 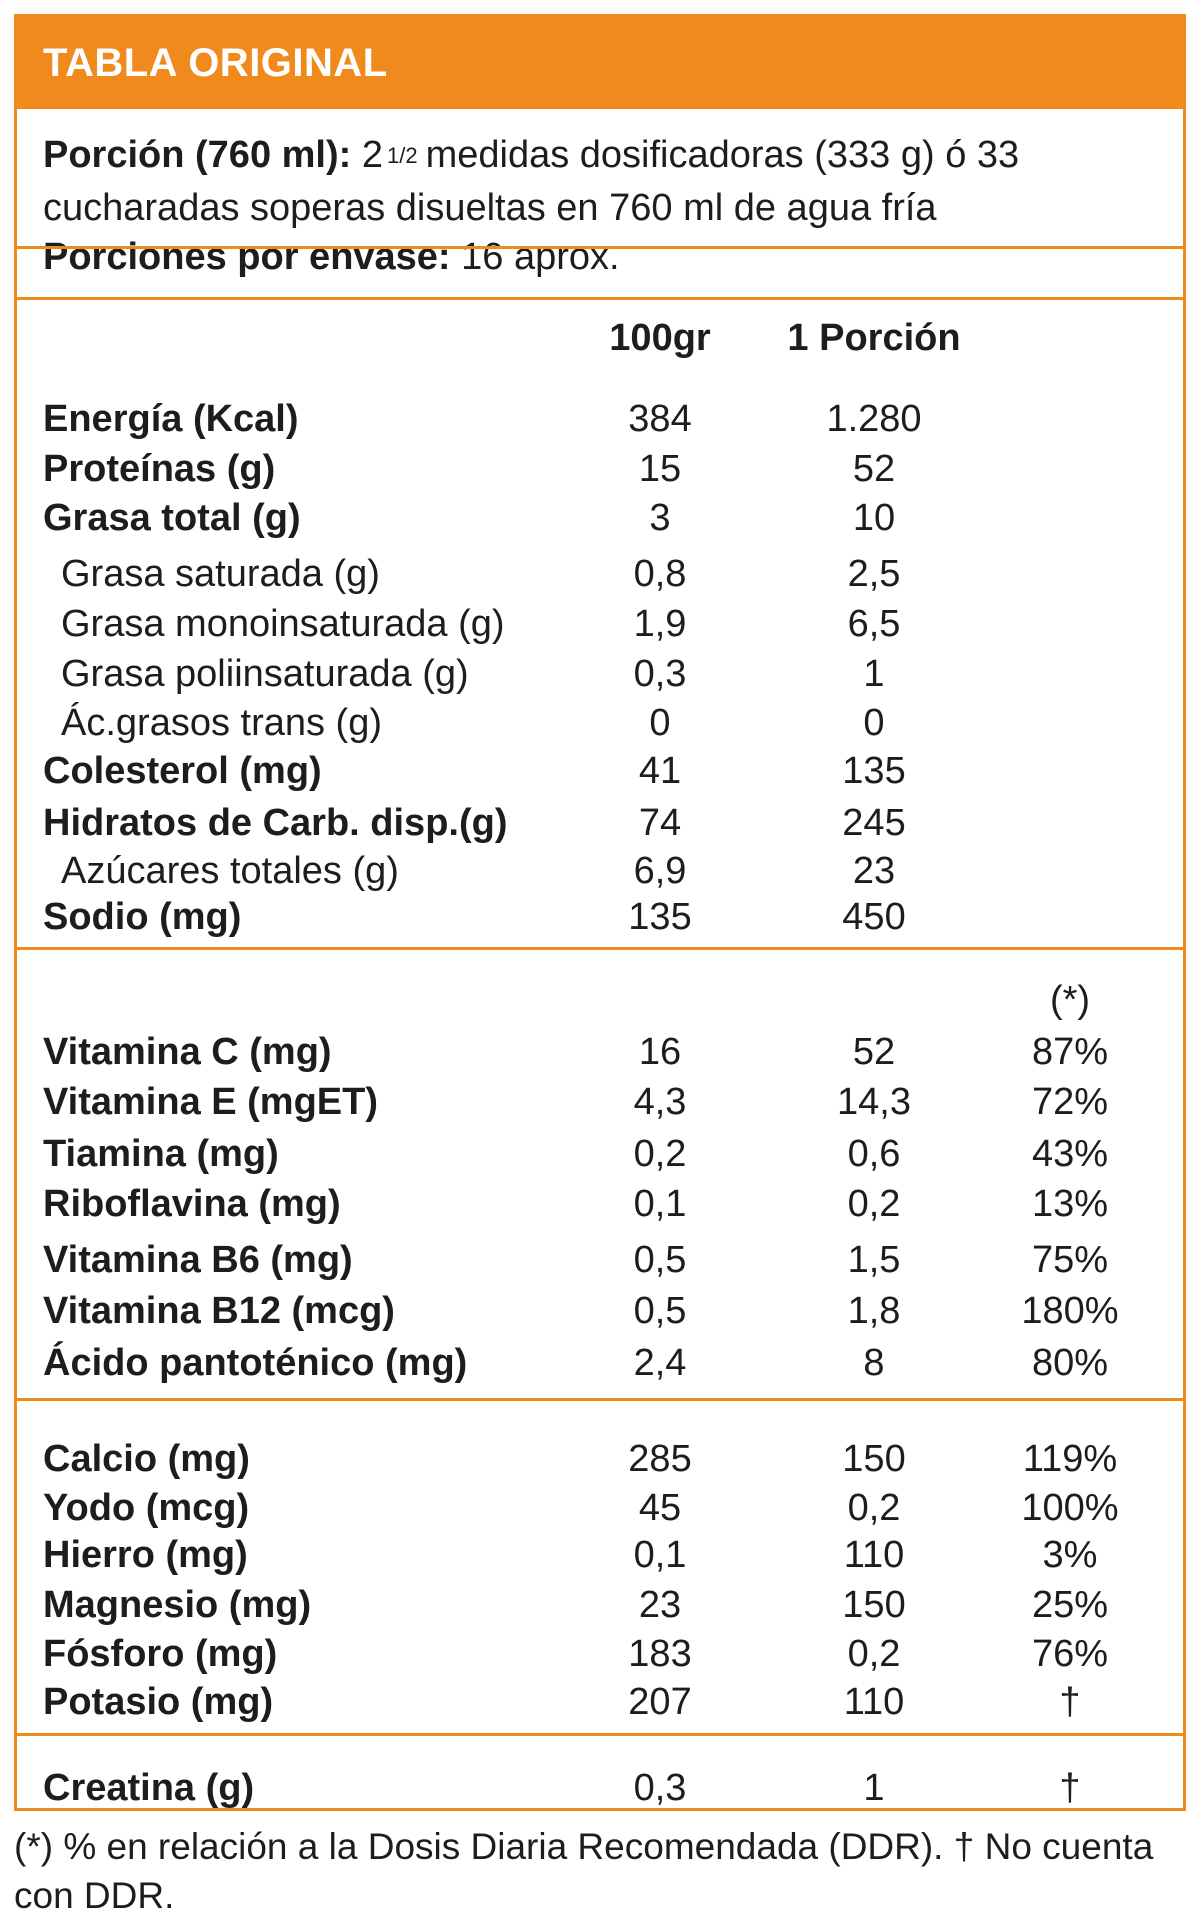 I want to click on nutrient-label: Azúcares totales (g), so click(x=230, y=871).